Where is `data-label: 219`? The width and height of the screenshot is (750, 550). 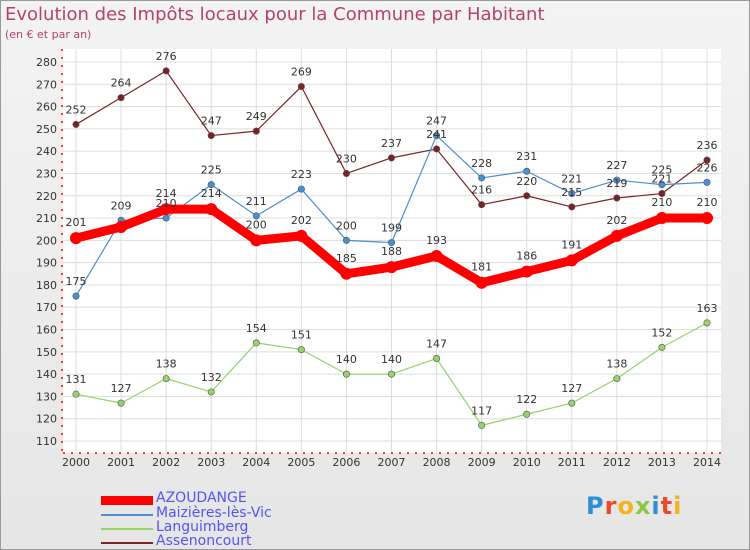
data-label: 219 is located at coordinates (616, 183).